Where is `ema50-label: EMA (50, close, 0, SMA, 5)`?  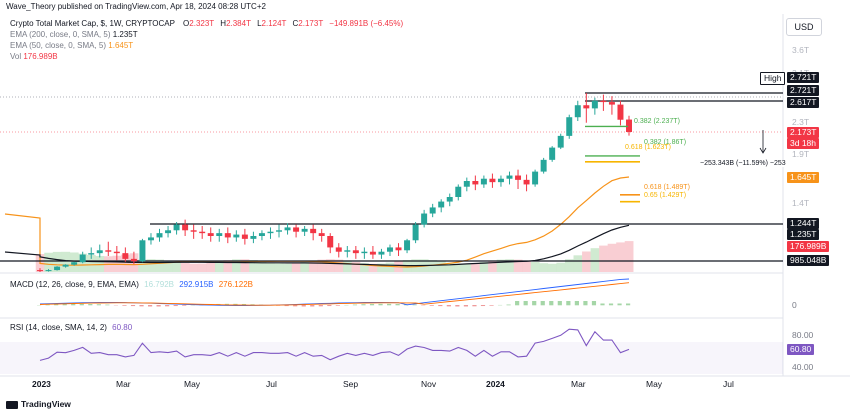 ema50-label: EMA (50, close, 0, SMA, 5) is located at coordinates (58, 45).